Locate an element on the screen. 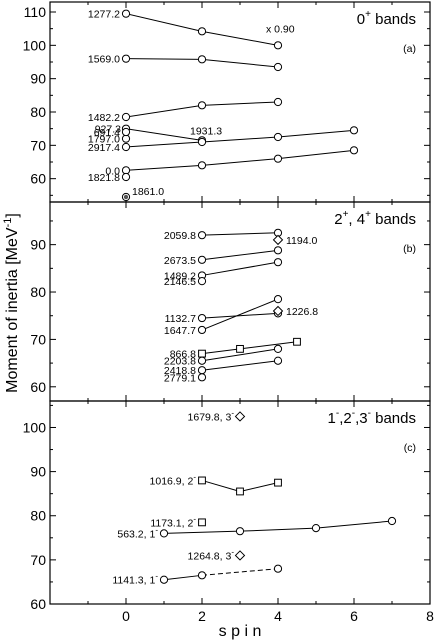  series-b-5: 1132.7 is located at coordinates (224, 317).